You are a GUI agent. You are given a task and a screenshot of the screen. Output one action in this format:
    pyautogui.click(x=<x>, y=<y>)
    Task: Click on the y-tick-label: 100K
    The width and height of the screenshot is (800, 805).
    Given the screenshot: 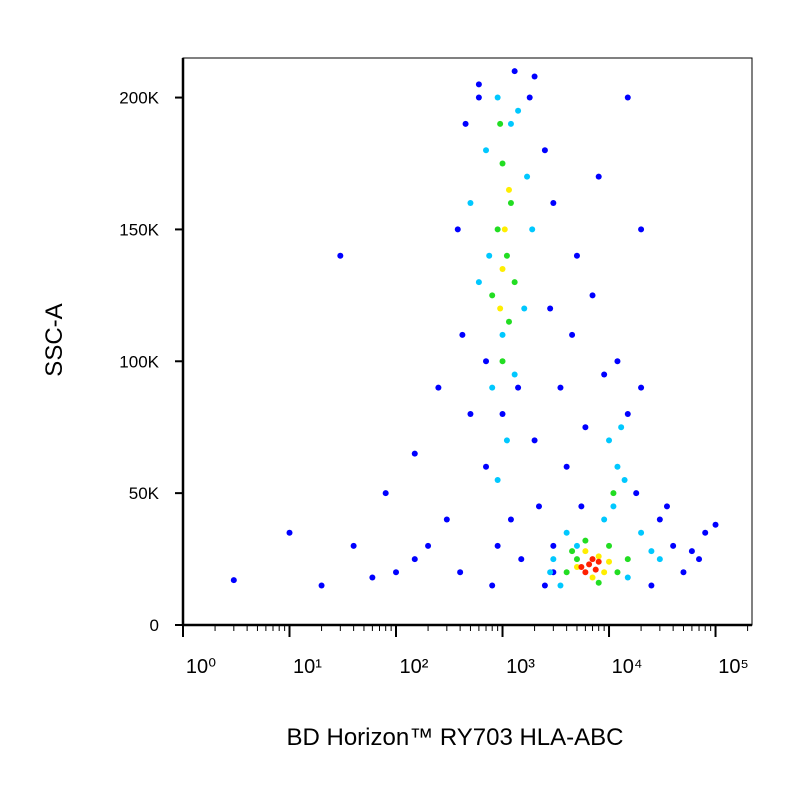 What is the action you would take?
    pyautogui.click(x=139, y=361)
    